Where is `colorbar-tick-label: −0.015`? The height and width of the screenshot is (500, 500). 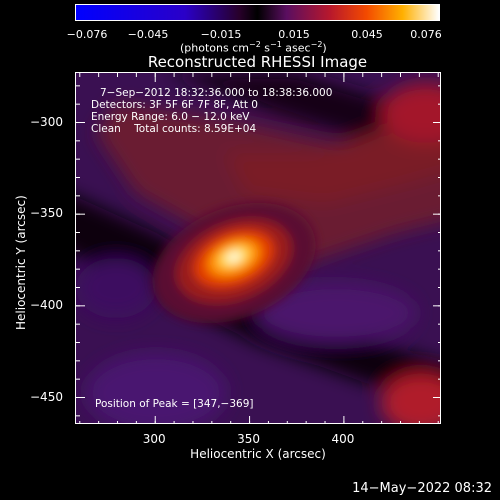
colorbar-tick-label: −0.015 is located at coordinates (221, 34).